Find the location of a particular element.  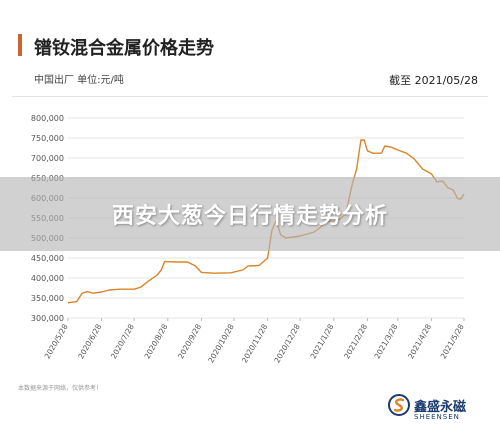

chart-title: 镨钕混合金属价格走势 is located at coordinates (124, 48).